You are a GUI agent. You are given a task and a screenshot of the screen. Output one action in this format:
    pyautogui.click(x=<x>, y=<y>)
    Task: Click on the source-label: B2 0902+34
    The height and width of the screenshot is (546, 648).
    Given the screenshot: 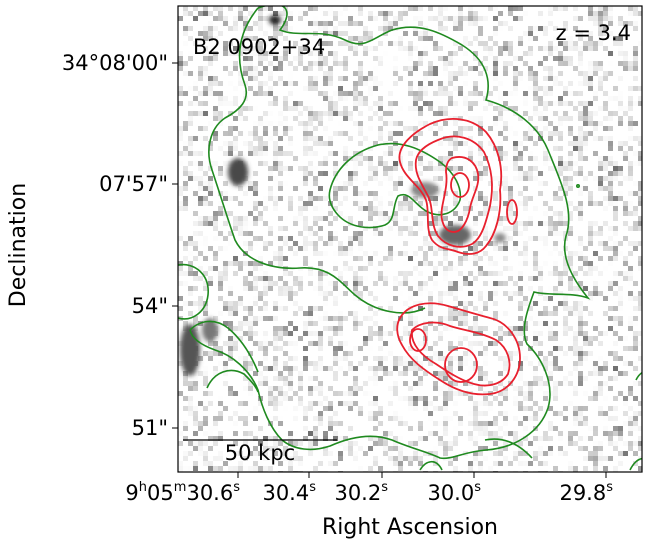 What is the action you would take?
    pyautogui.click(x=259, y=47)
    